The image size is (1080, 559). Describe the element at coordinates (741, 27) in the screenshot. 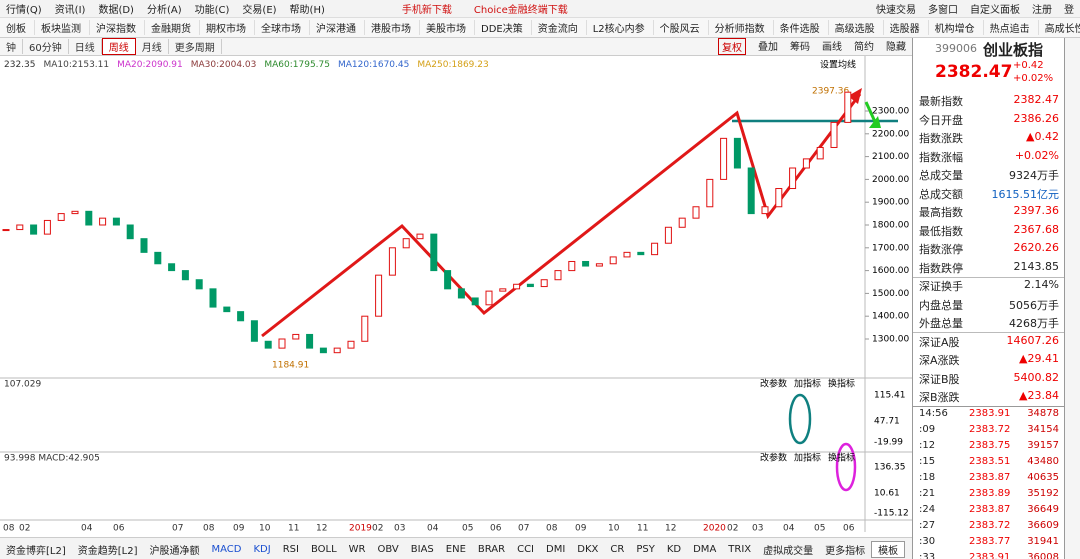

I see `tab: 分析师指数` at that location.